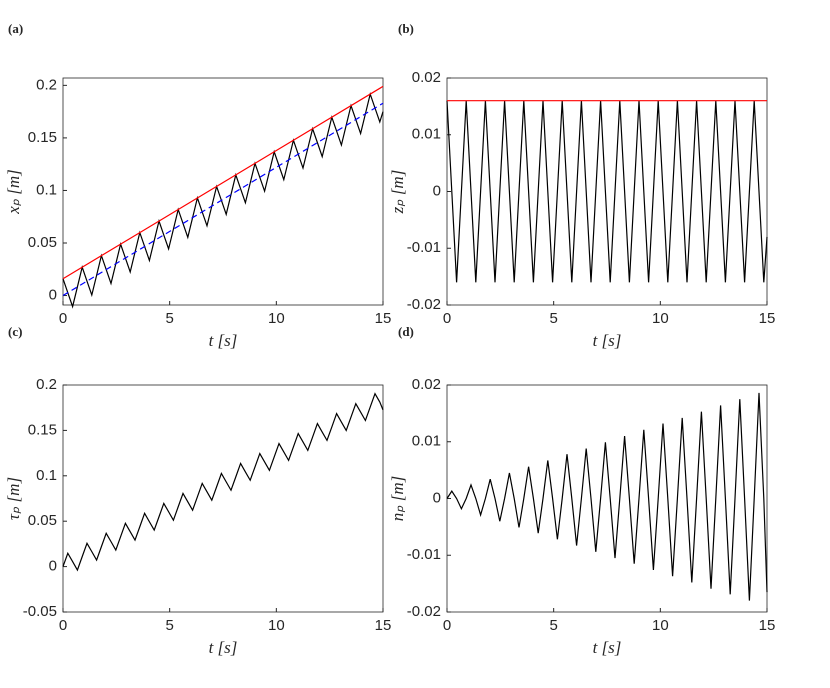  What do you see at coordinates (13, 192) in the screenshot?
I see `y-axis-label: xₚ [m]` at bounding box center [13, 192].